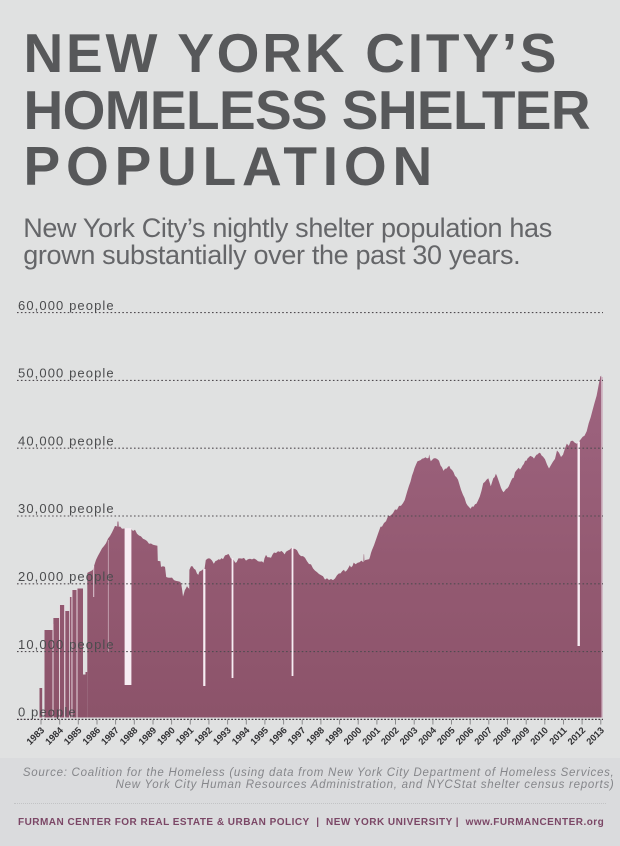  What do you see at coordinates (353, 736) in the screenshot?
I see `svg-text: 2000` at bounding box center [353, 736].